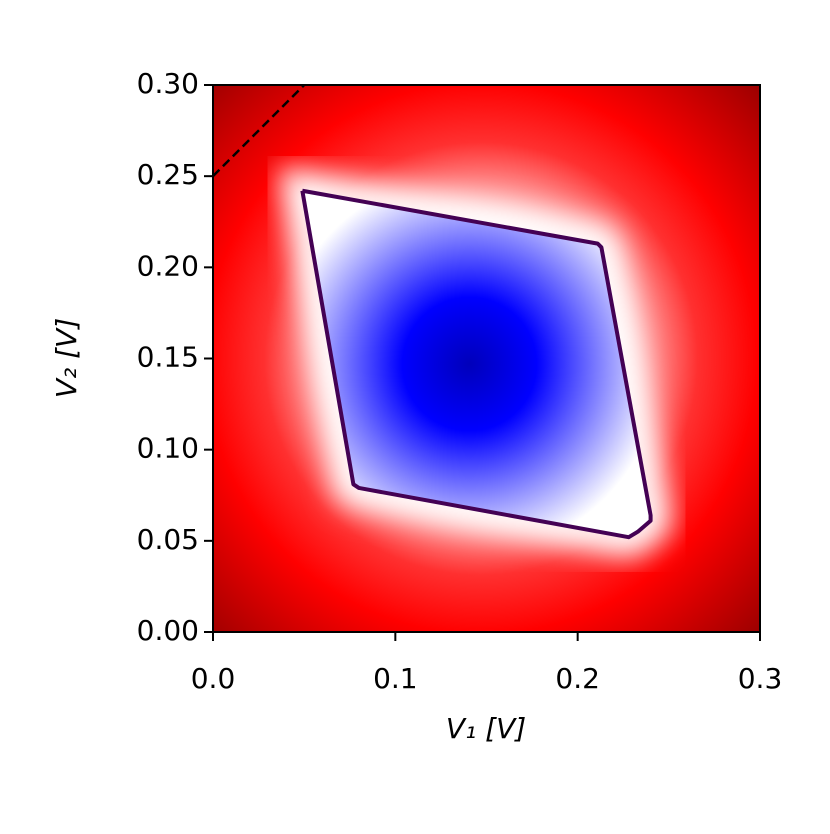  What do you see at coordinates (168, 630) in the screenshot?
I see `y-tick-label: 0.00` at bounding box center [168, 630].